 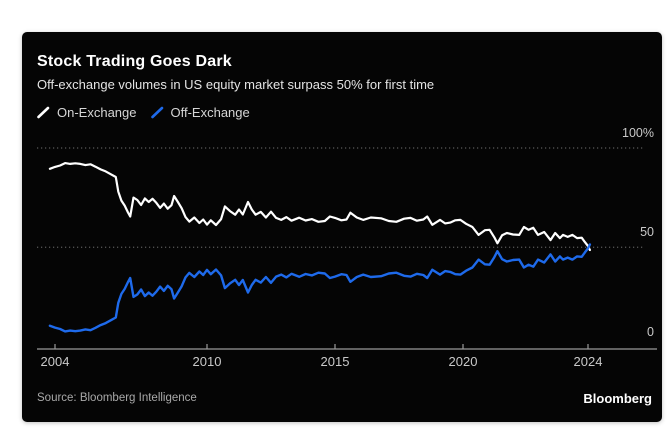 What do you see at coordinates (143, 112) in the screenshot?
I see `chart-legend: On-Exchange Off-Exchange` at bounding box center [143, 112].